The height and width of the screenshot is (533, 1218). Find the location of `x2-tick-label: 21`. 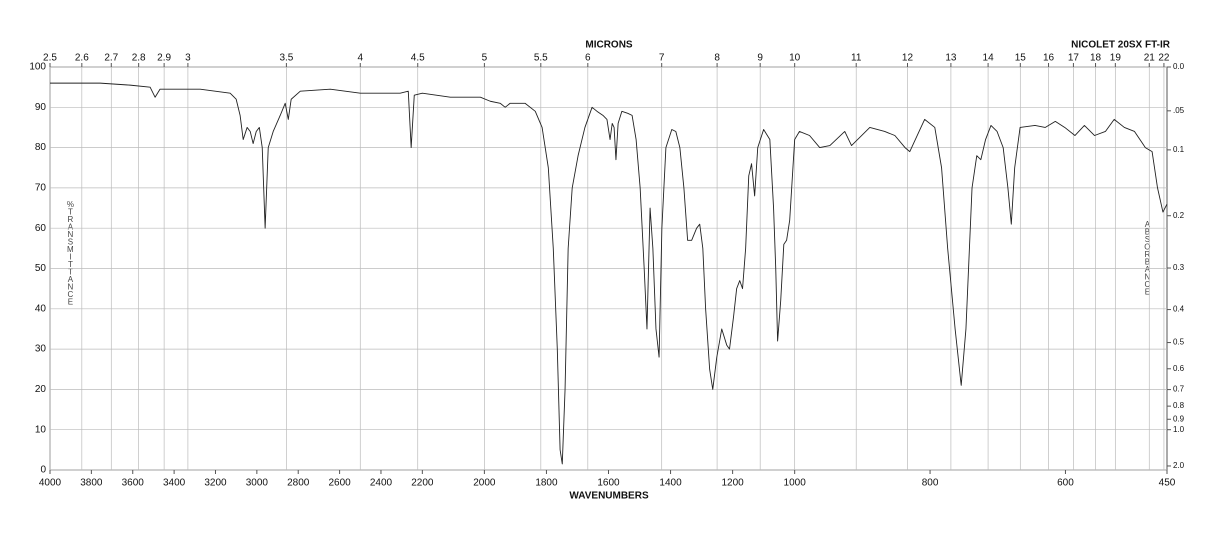

x2-tick-label: 21 is located at coordinates (1150, 58).